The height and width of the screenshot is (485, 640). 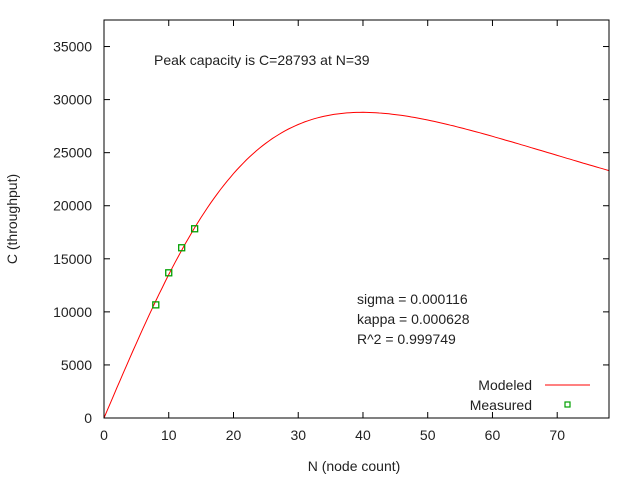 I want to click on annotation-r2: R^2 = 0.999749, so click(x=406, y=339).